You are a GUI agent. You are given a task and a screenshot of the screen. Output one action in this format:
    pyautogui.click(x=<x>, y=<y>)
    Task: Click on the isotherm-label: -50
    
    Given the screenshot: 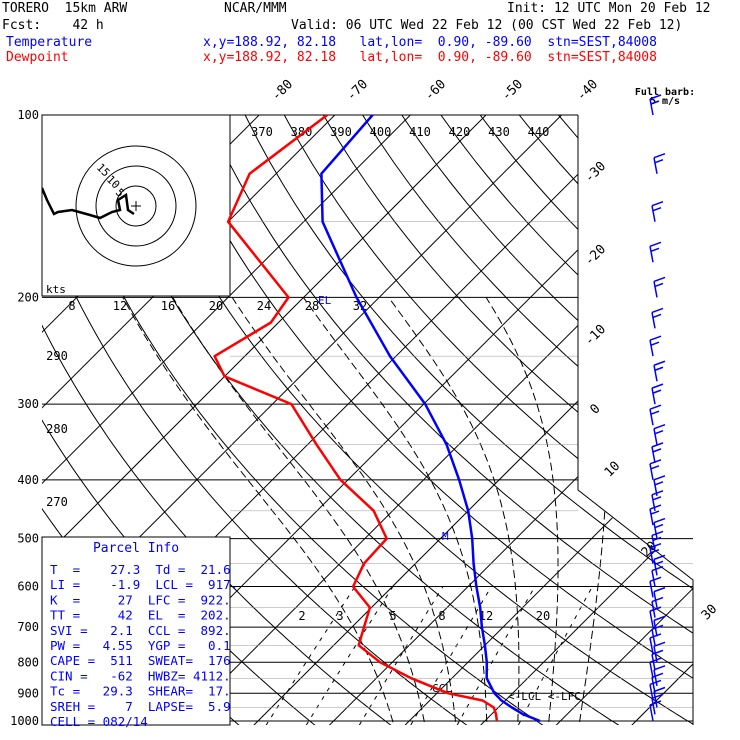 What is the action you would take?
    pyautogui.click(x=512, y=90)
    